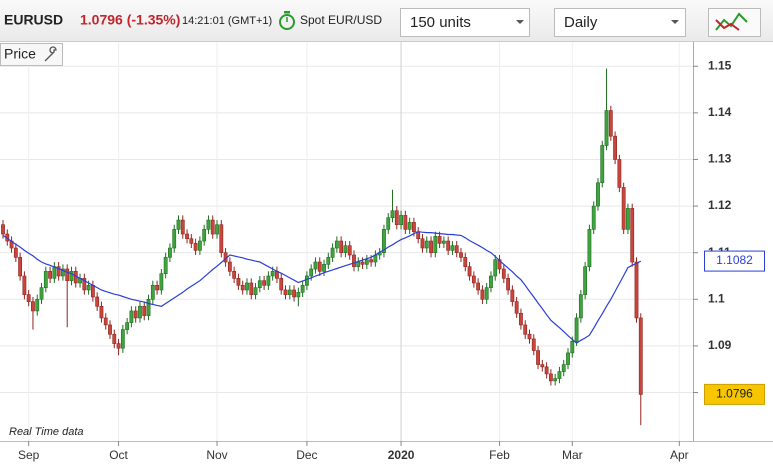 This screenshot has height=473, width=773. I want to click on symbol: EURUSD, so click(33, 20).